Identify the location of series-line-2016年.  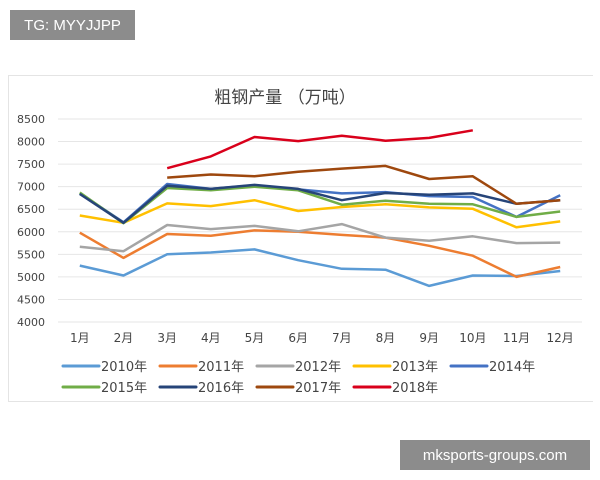
(320, 204).